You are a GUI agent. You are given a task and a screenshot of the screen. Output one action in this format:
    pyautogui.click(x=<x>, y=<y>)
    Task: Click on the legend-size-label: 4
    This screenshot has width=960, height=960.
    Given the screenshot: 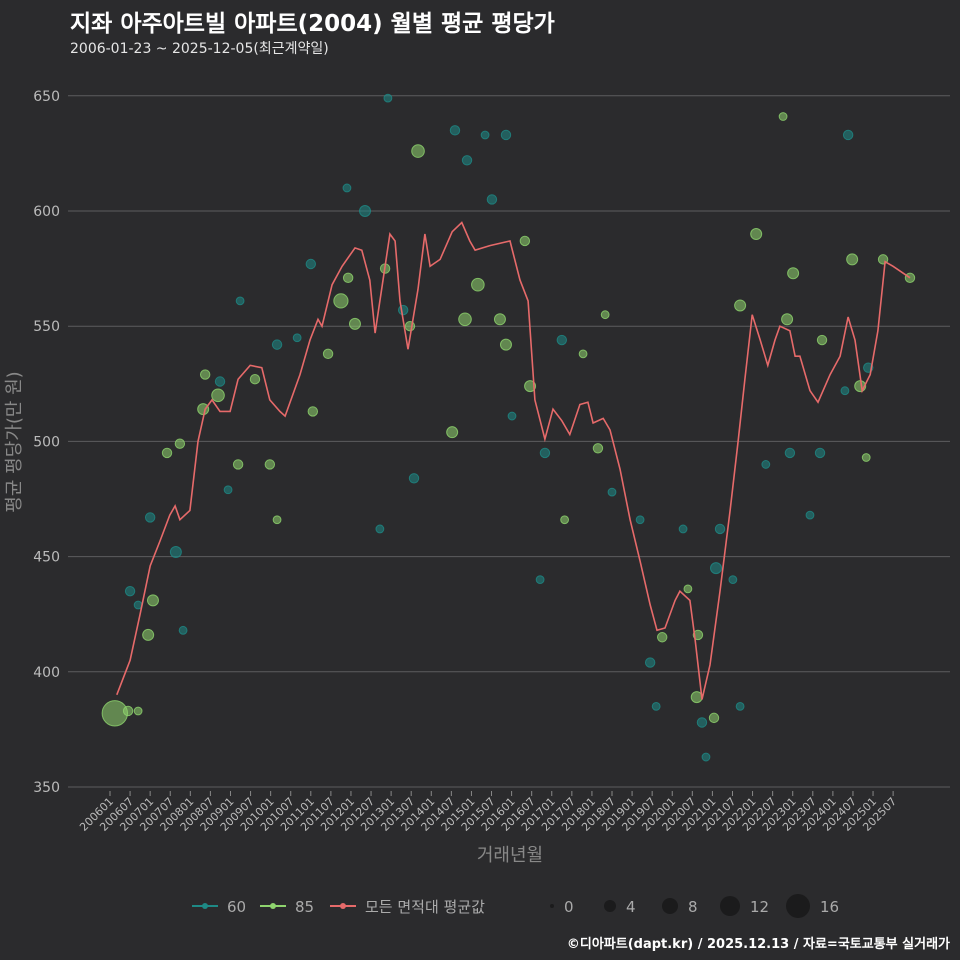 What is the action you would take?
    pyautogui.click(x=631, y=907)
    